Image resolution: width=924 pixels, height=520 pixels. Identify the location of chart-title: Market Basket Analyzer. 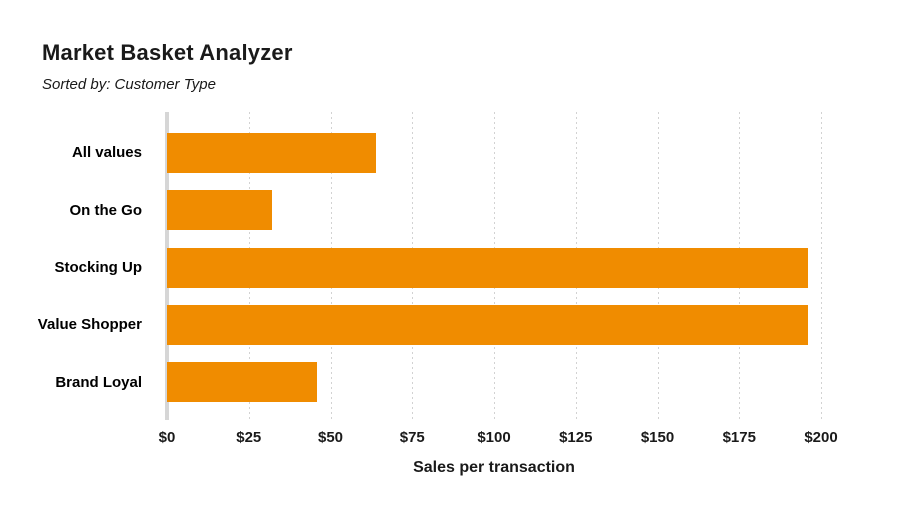
(167, 52).